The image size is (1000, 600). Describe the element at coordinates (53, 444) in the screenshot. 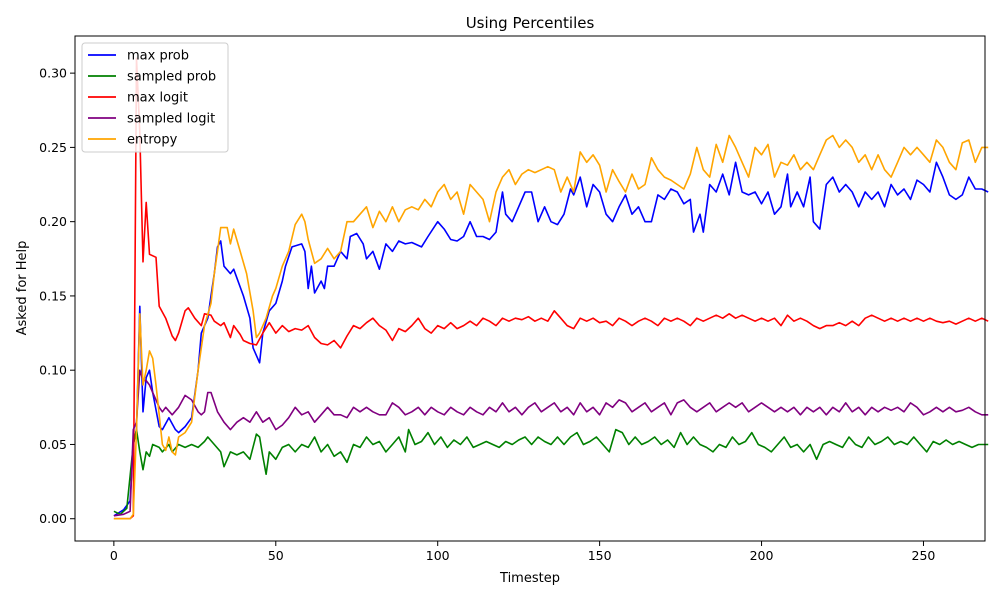

I see `y-tick-label: 0.05` at that location.